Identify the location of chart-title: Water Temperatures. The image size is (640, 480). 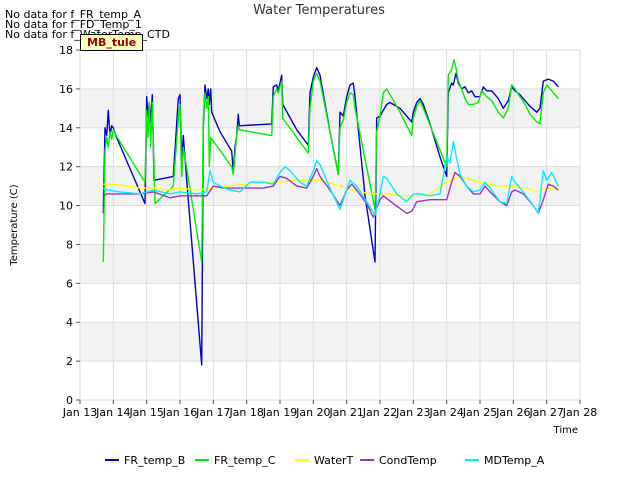
(319, 10).